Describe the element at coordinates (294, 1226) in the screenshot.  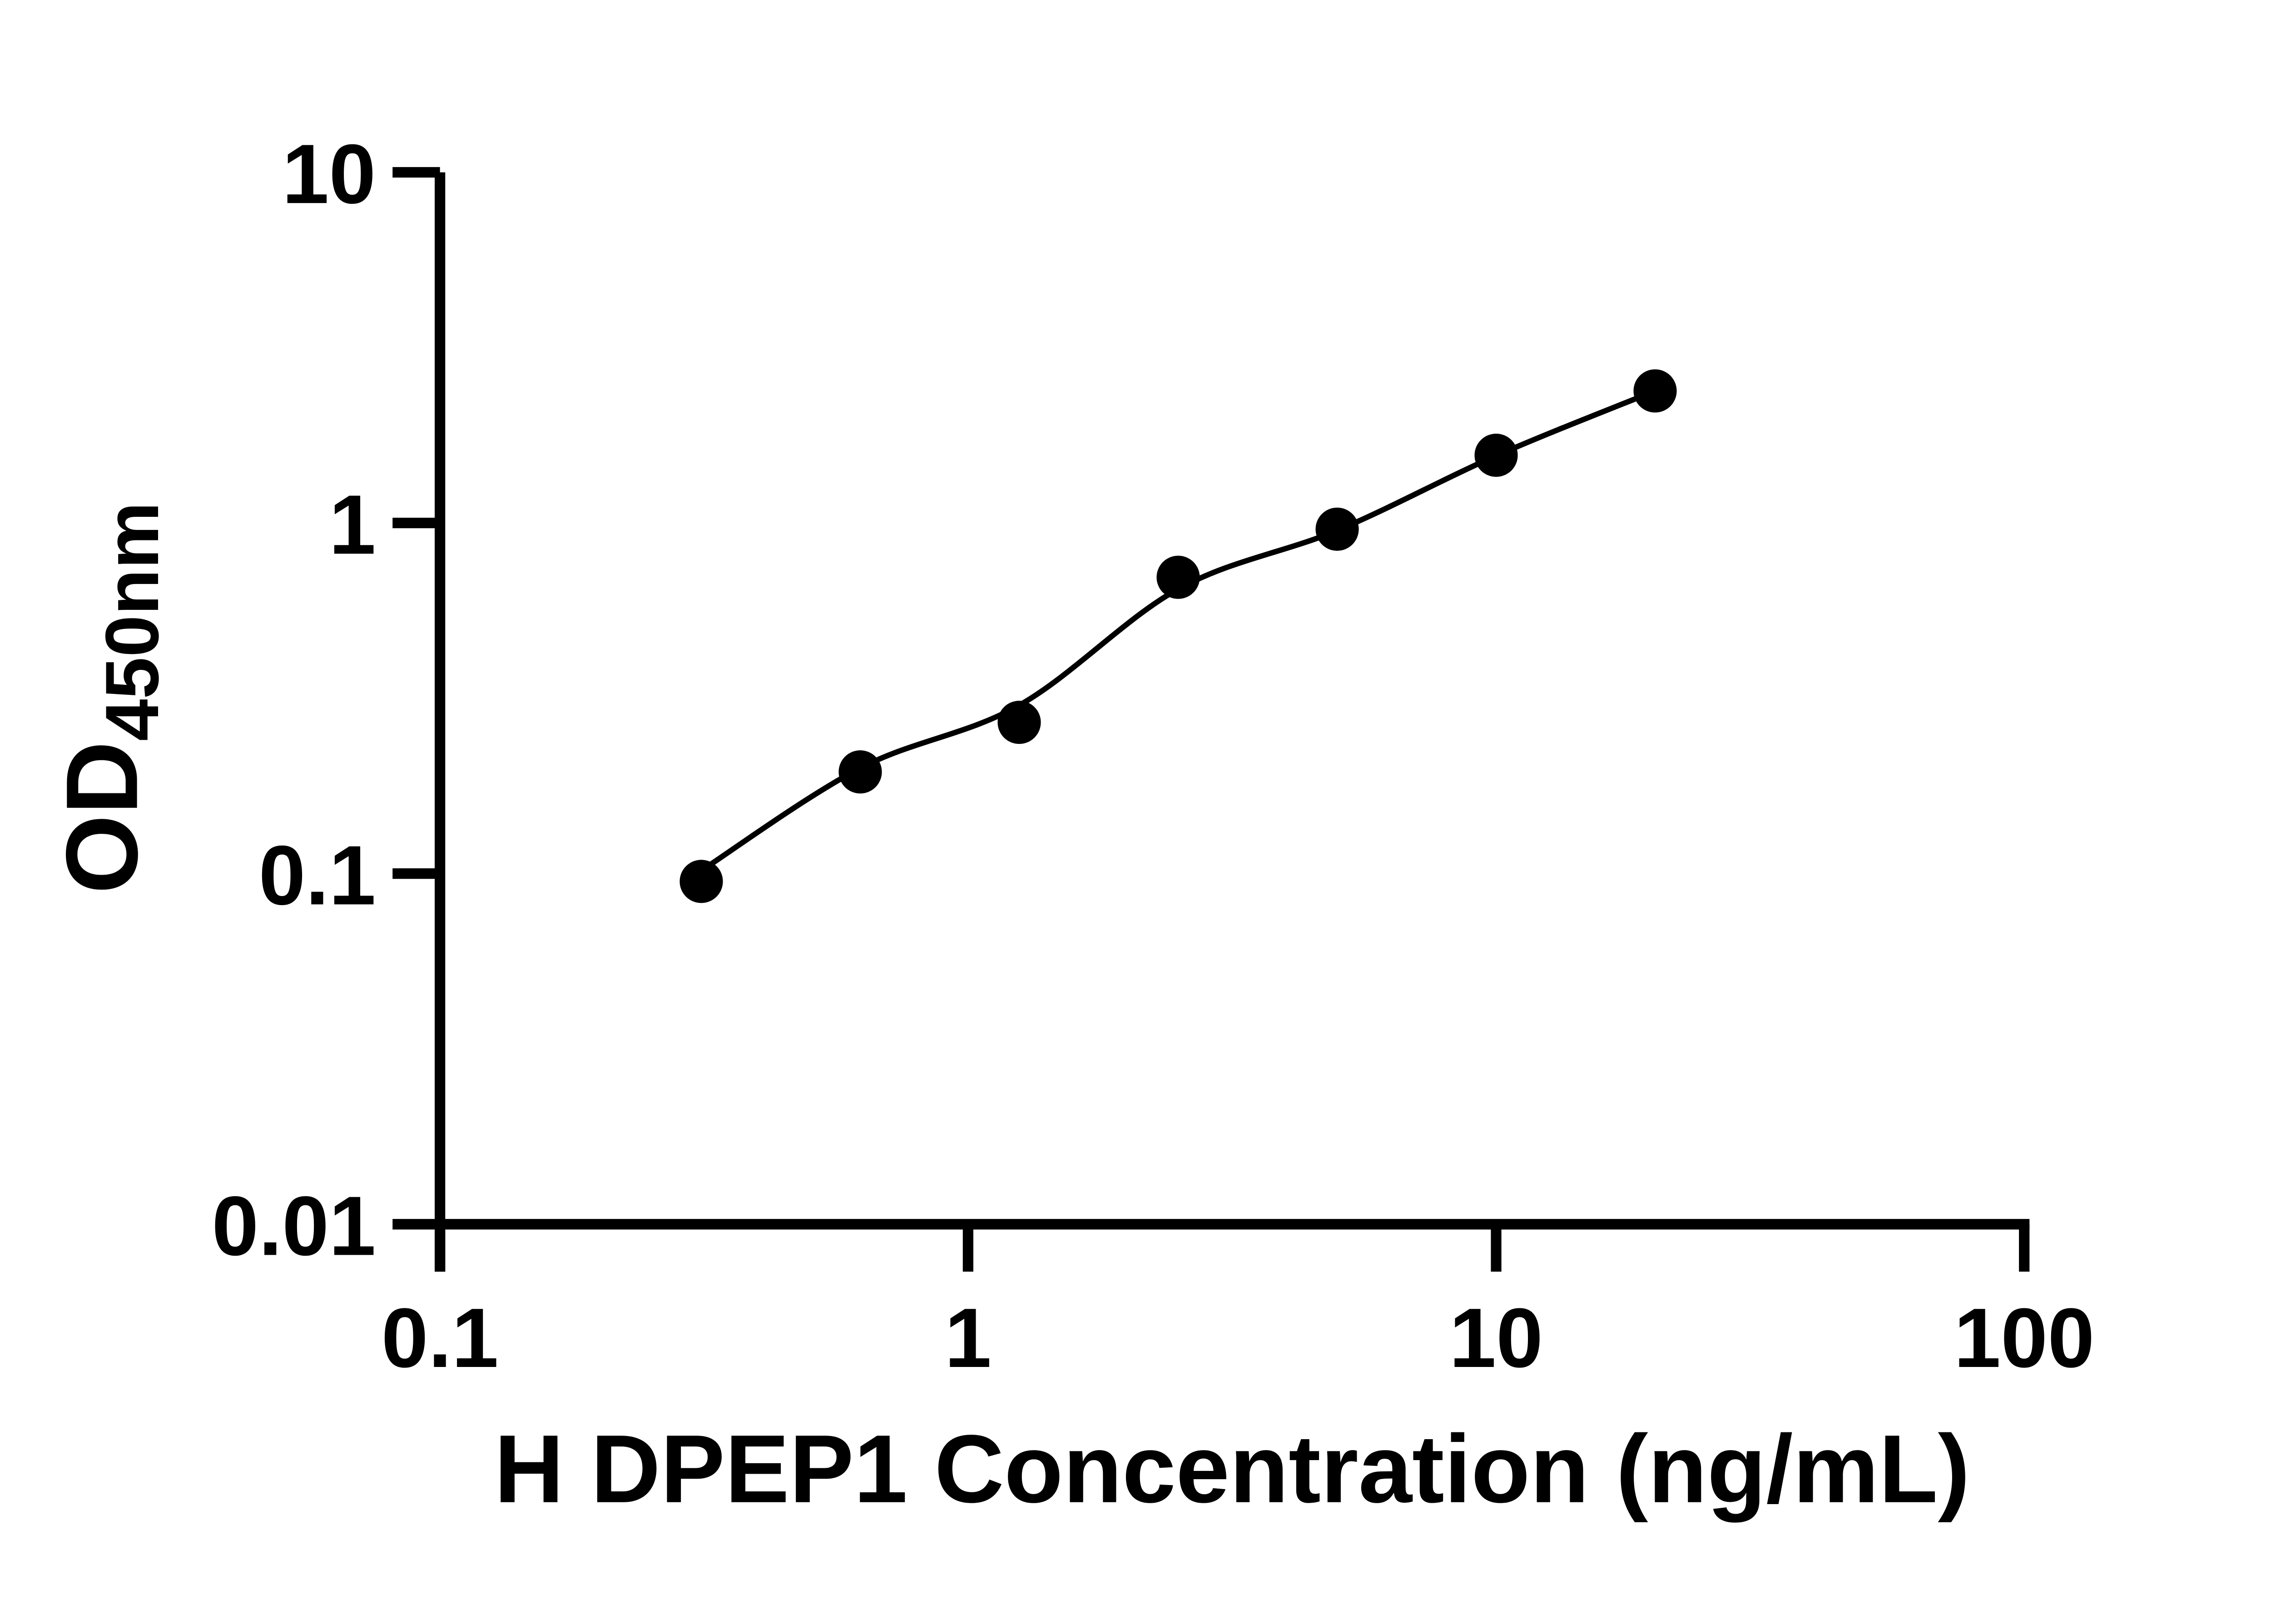
I see `y-tick-label: 0.01` at that location.